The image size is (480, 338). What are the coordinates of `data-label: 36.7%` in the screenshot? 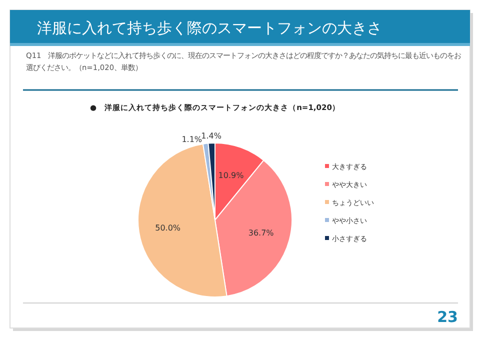 It's located at (261, 233).